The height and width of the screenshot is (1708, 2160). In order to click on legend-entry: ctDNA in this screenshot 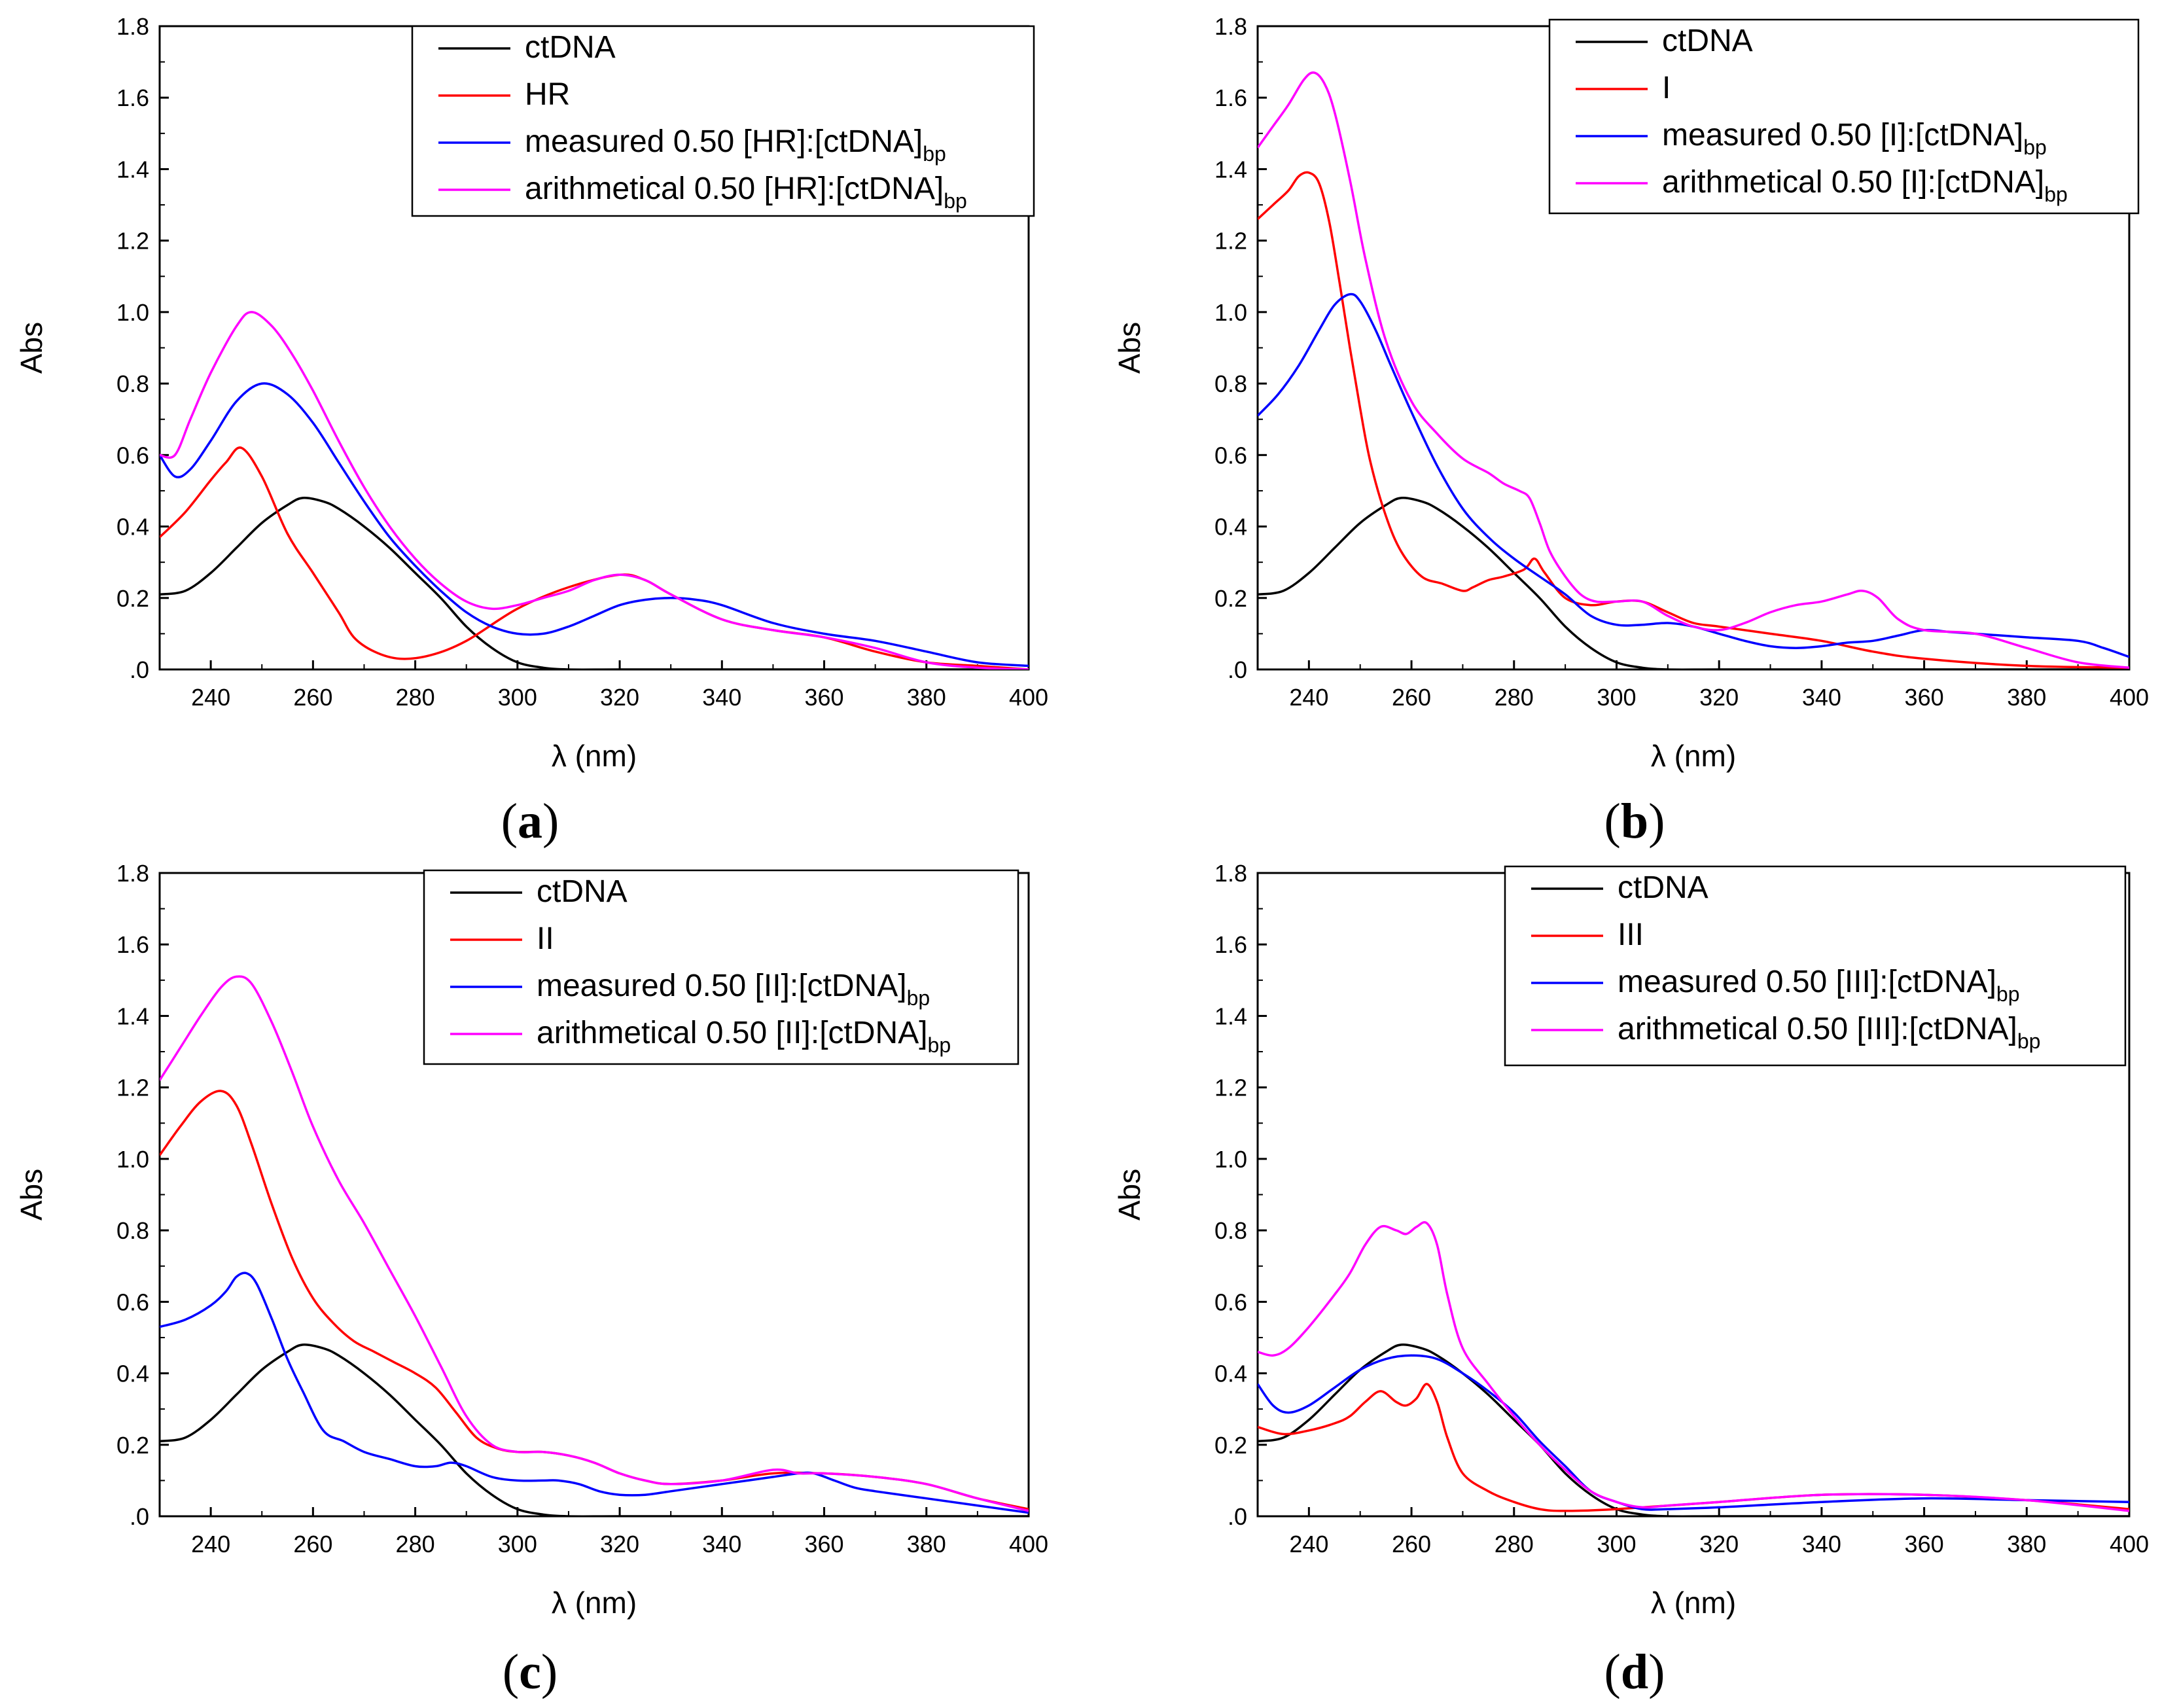, I will do `click(1663, 888)`.